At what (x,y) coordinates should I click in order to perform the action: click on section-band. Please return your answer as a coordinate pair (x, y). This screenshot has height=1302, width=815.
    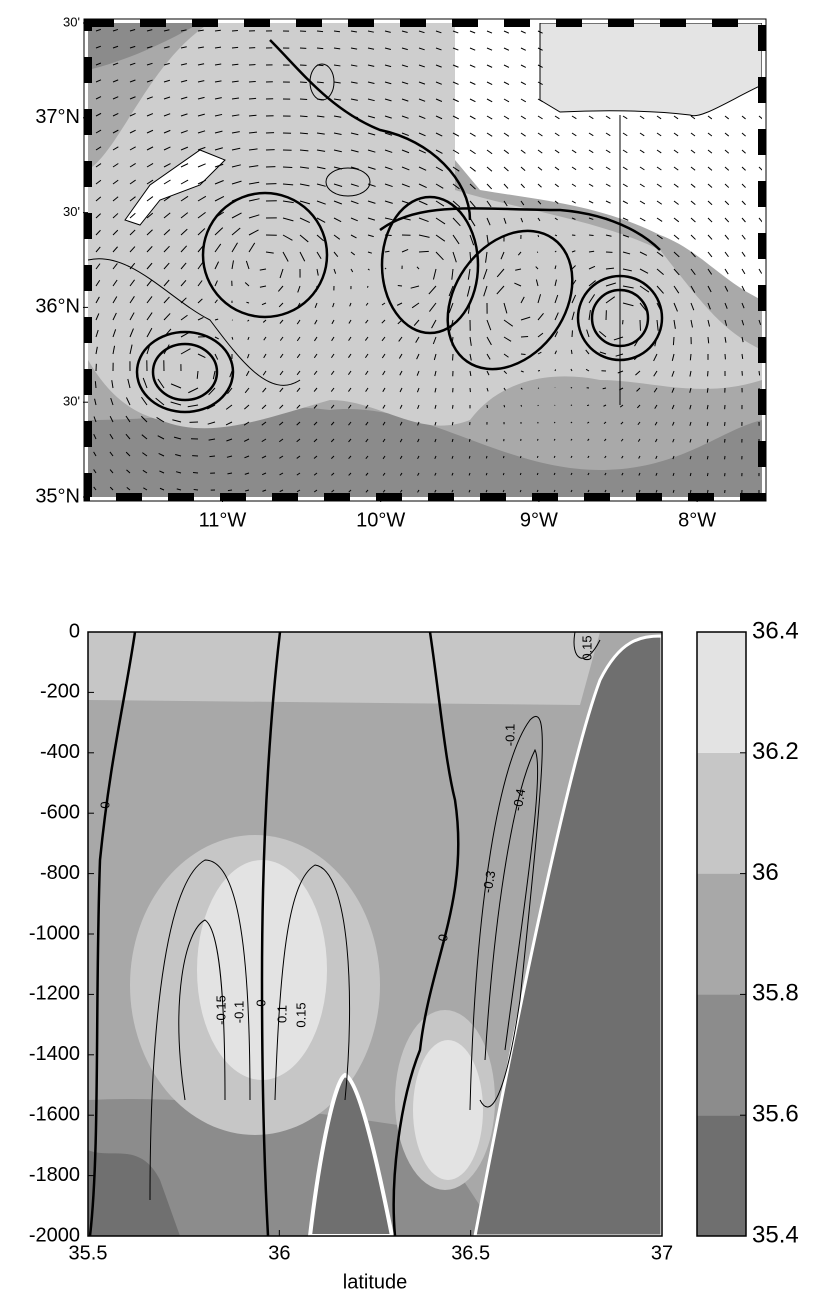
    Looking at the image, I should click on (134, 1193).